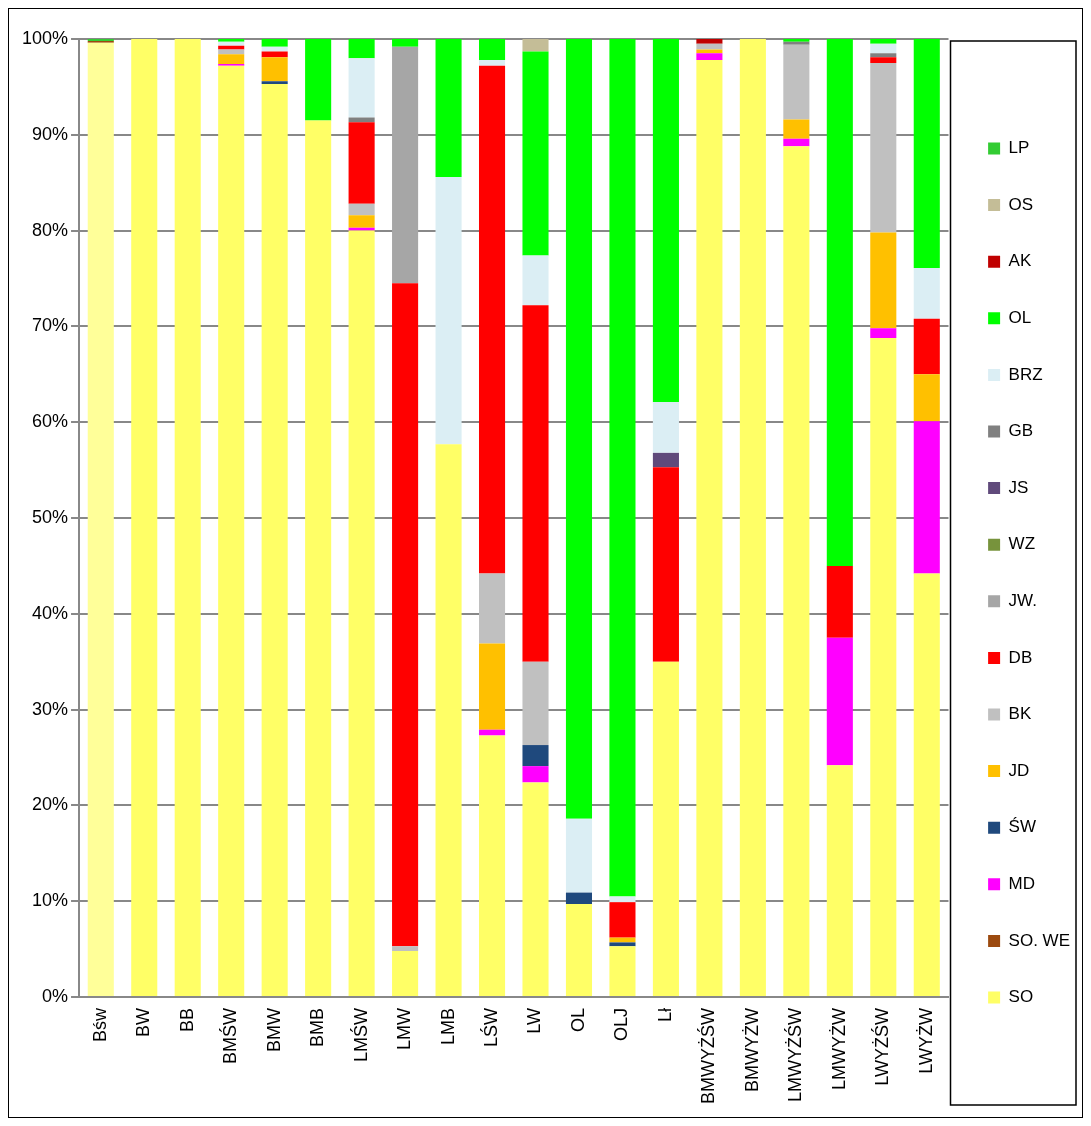  I want to click on y-tick-label: 50%, so click(50, 516).